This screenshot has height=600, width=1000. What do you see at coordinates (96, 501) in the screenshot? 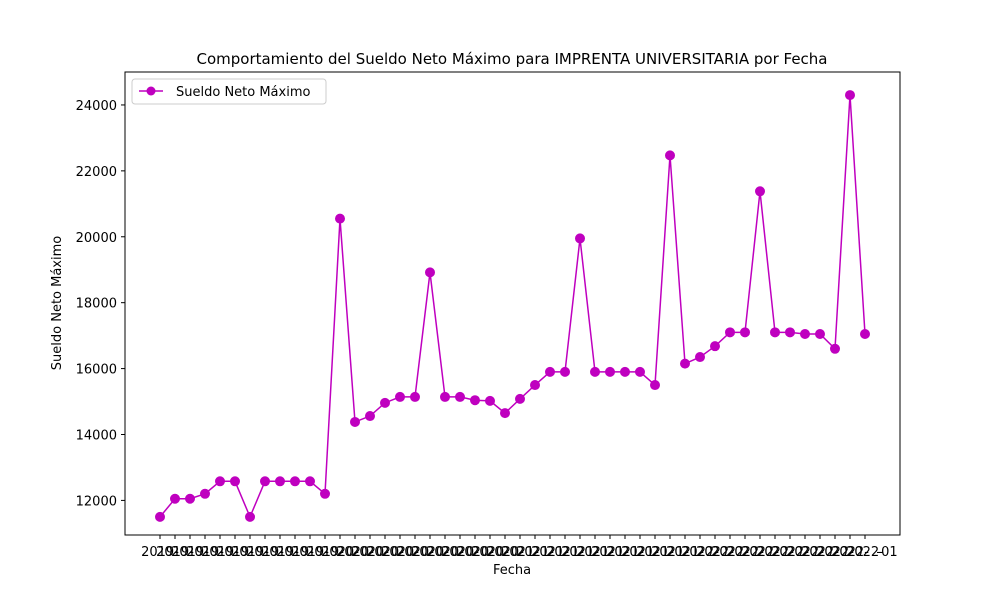
I see `y-tick-label: 12000` at bounding box center [96, 501].